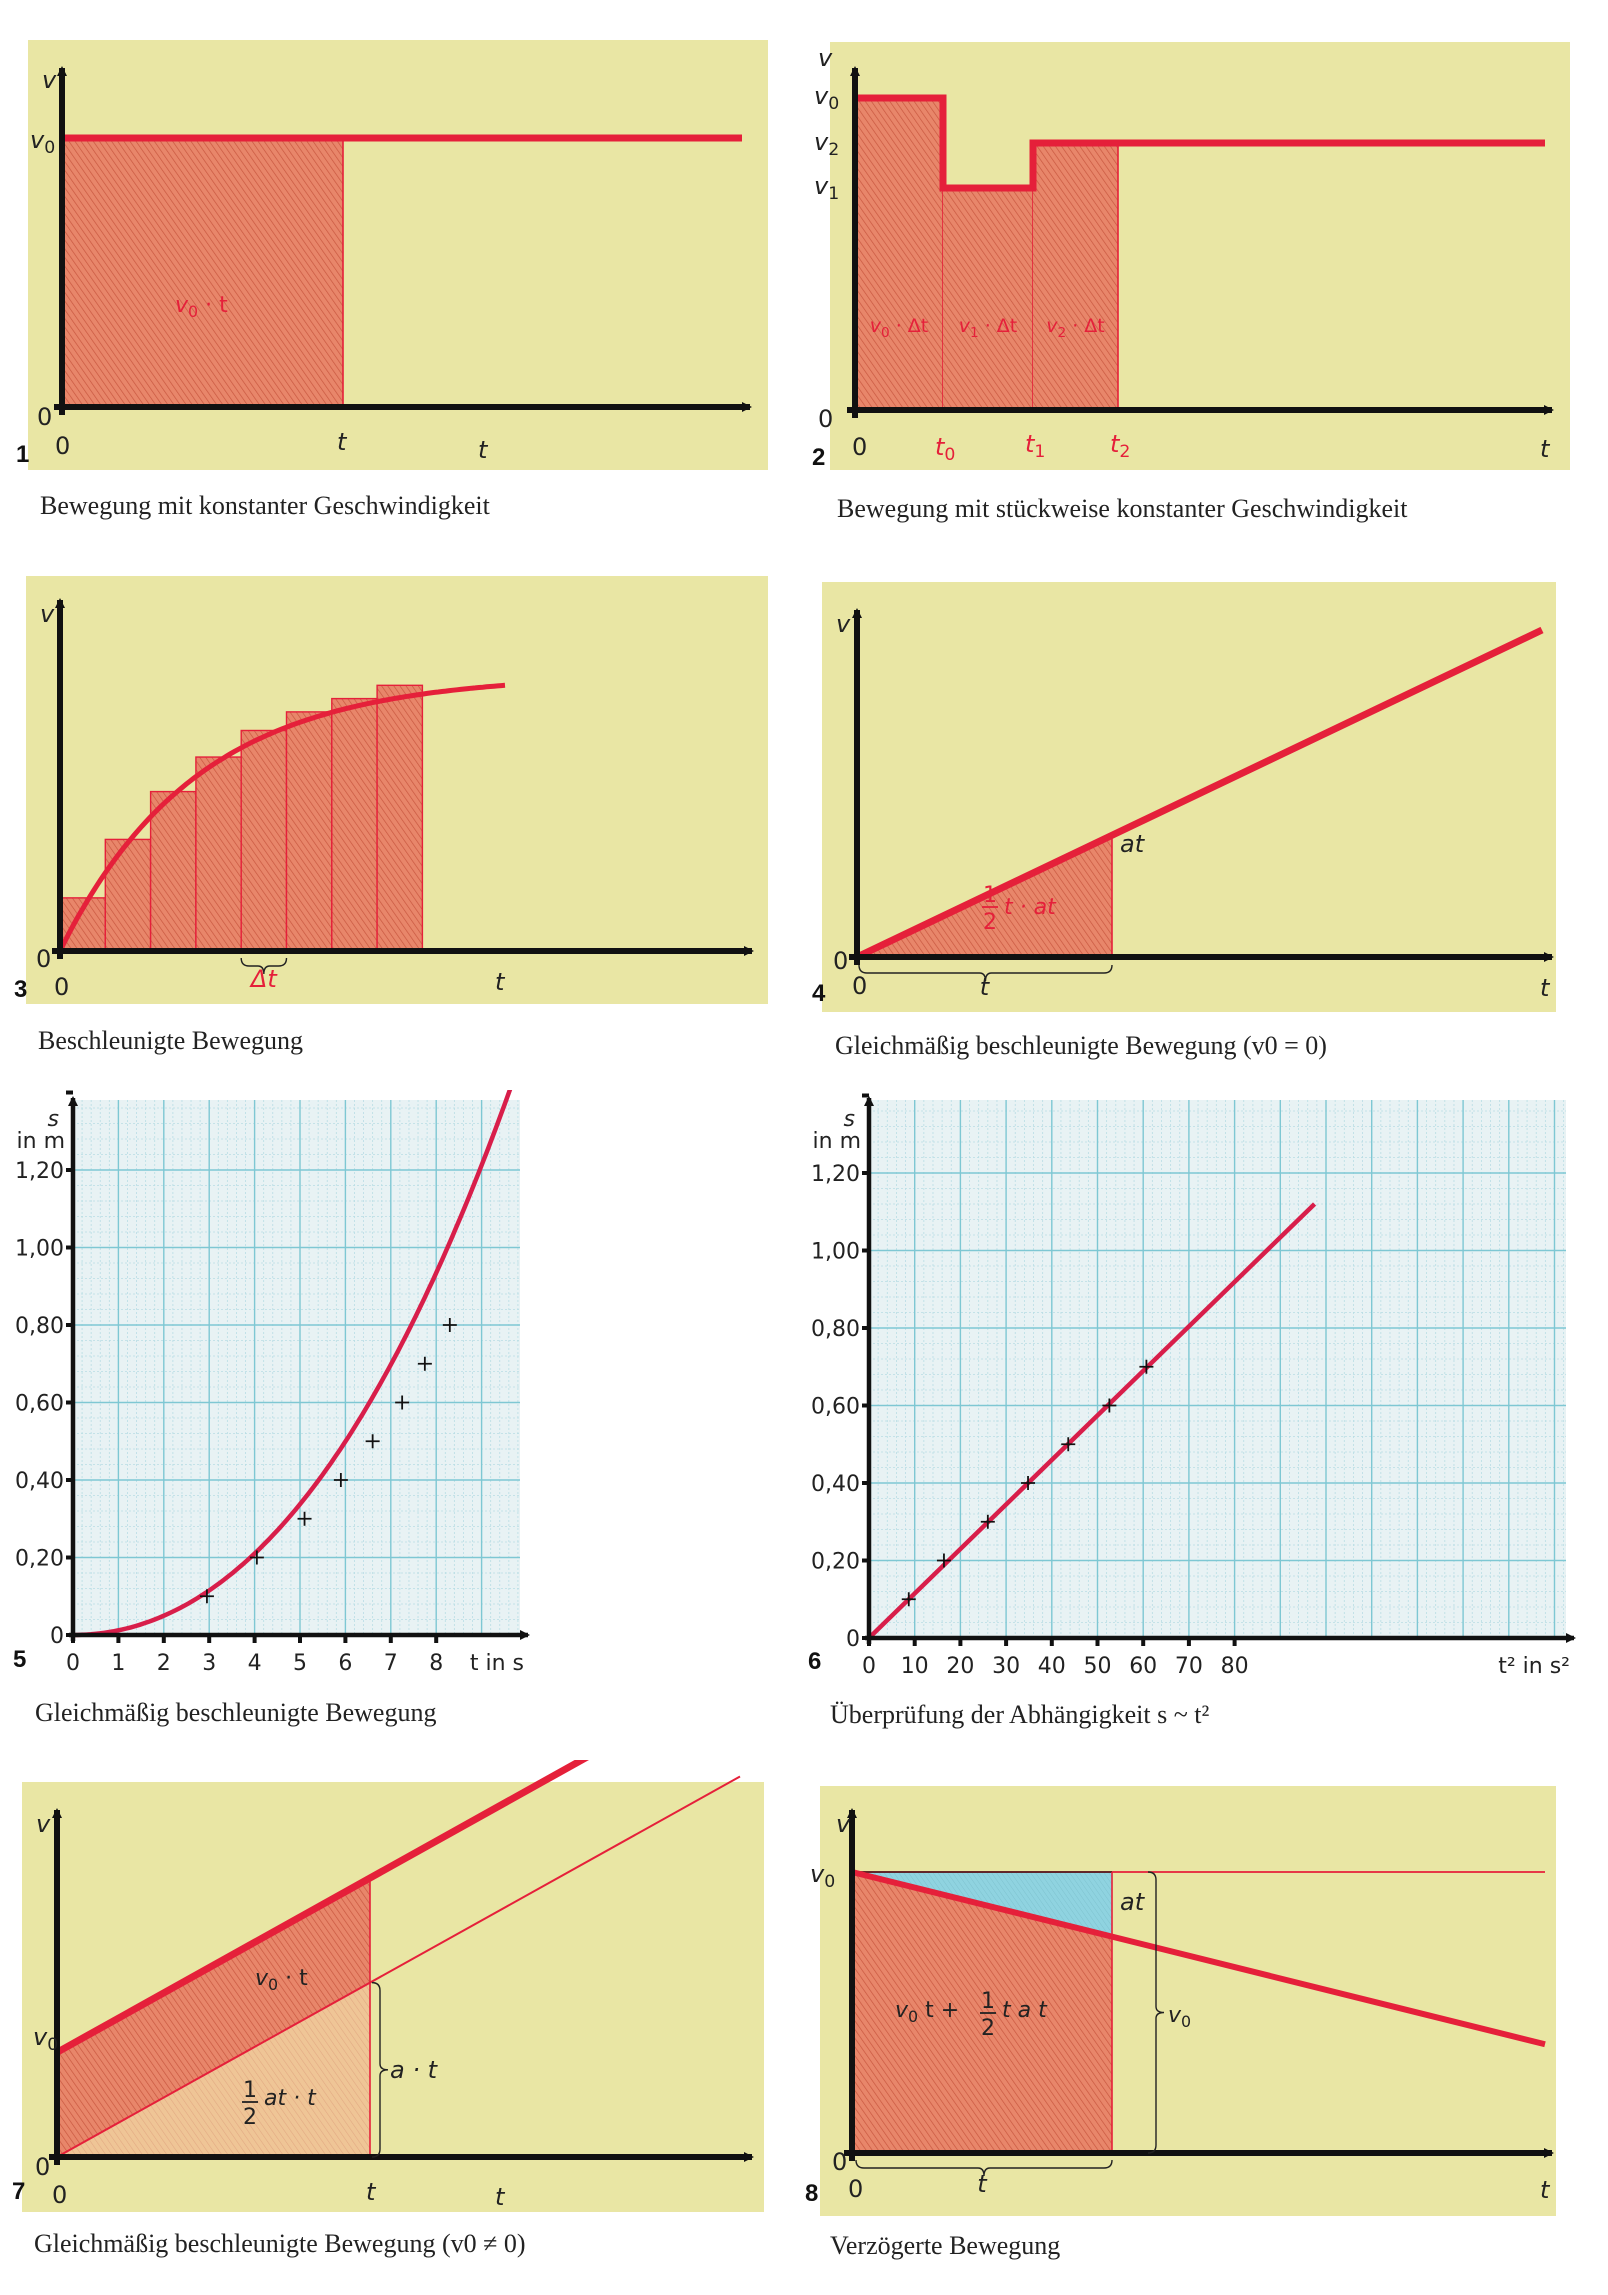 This screenshot has height=2295, width=1608. I want to click on x-tick-label: 6, so click(345, 1663).